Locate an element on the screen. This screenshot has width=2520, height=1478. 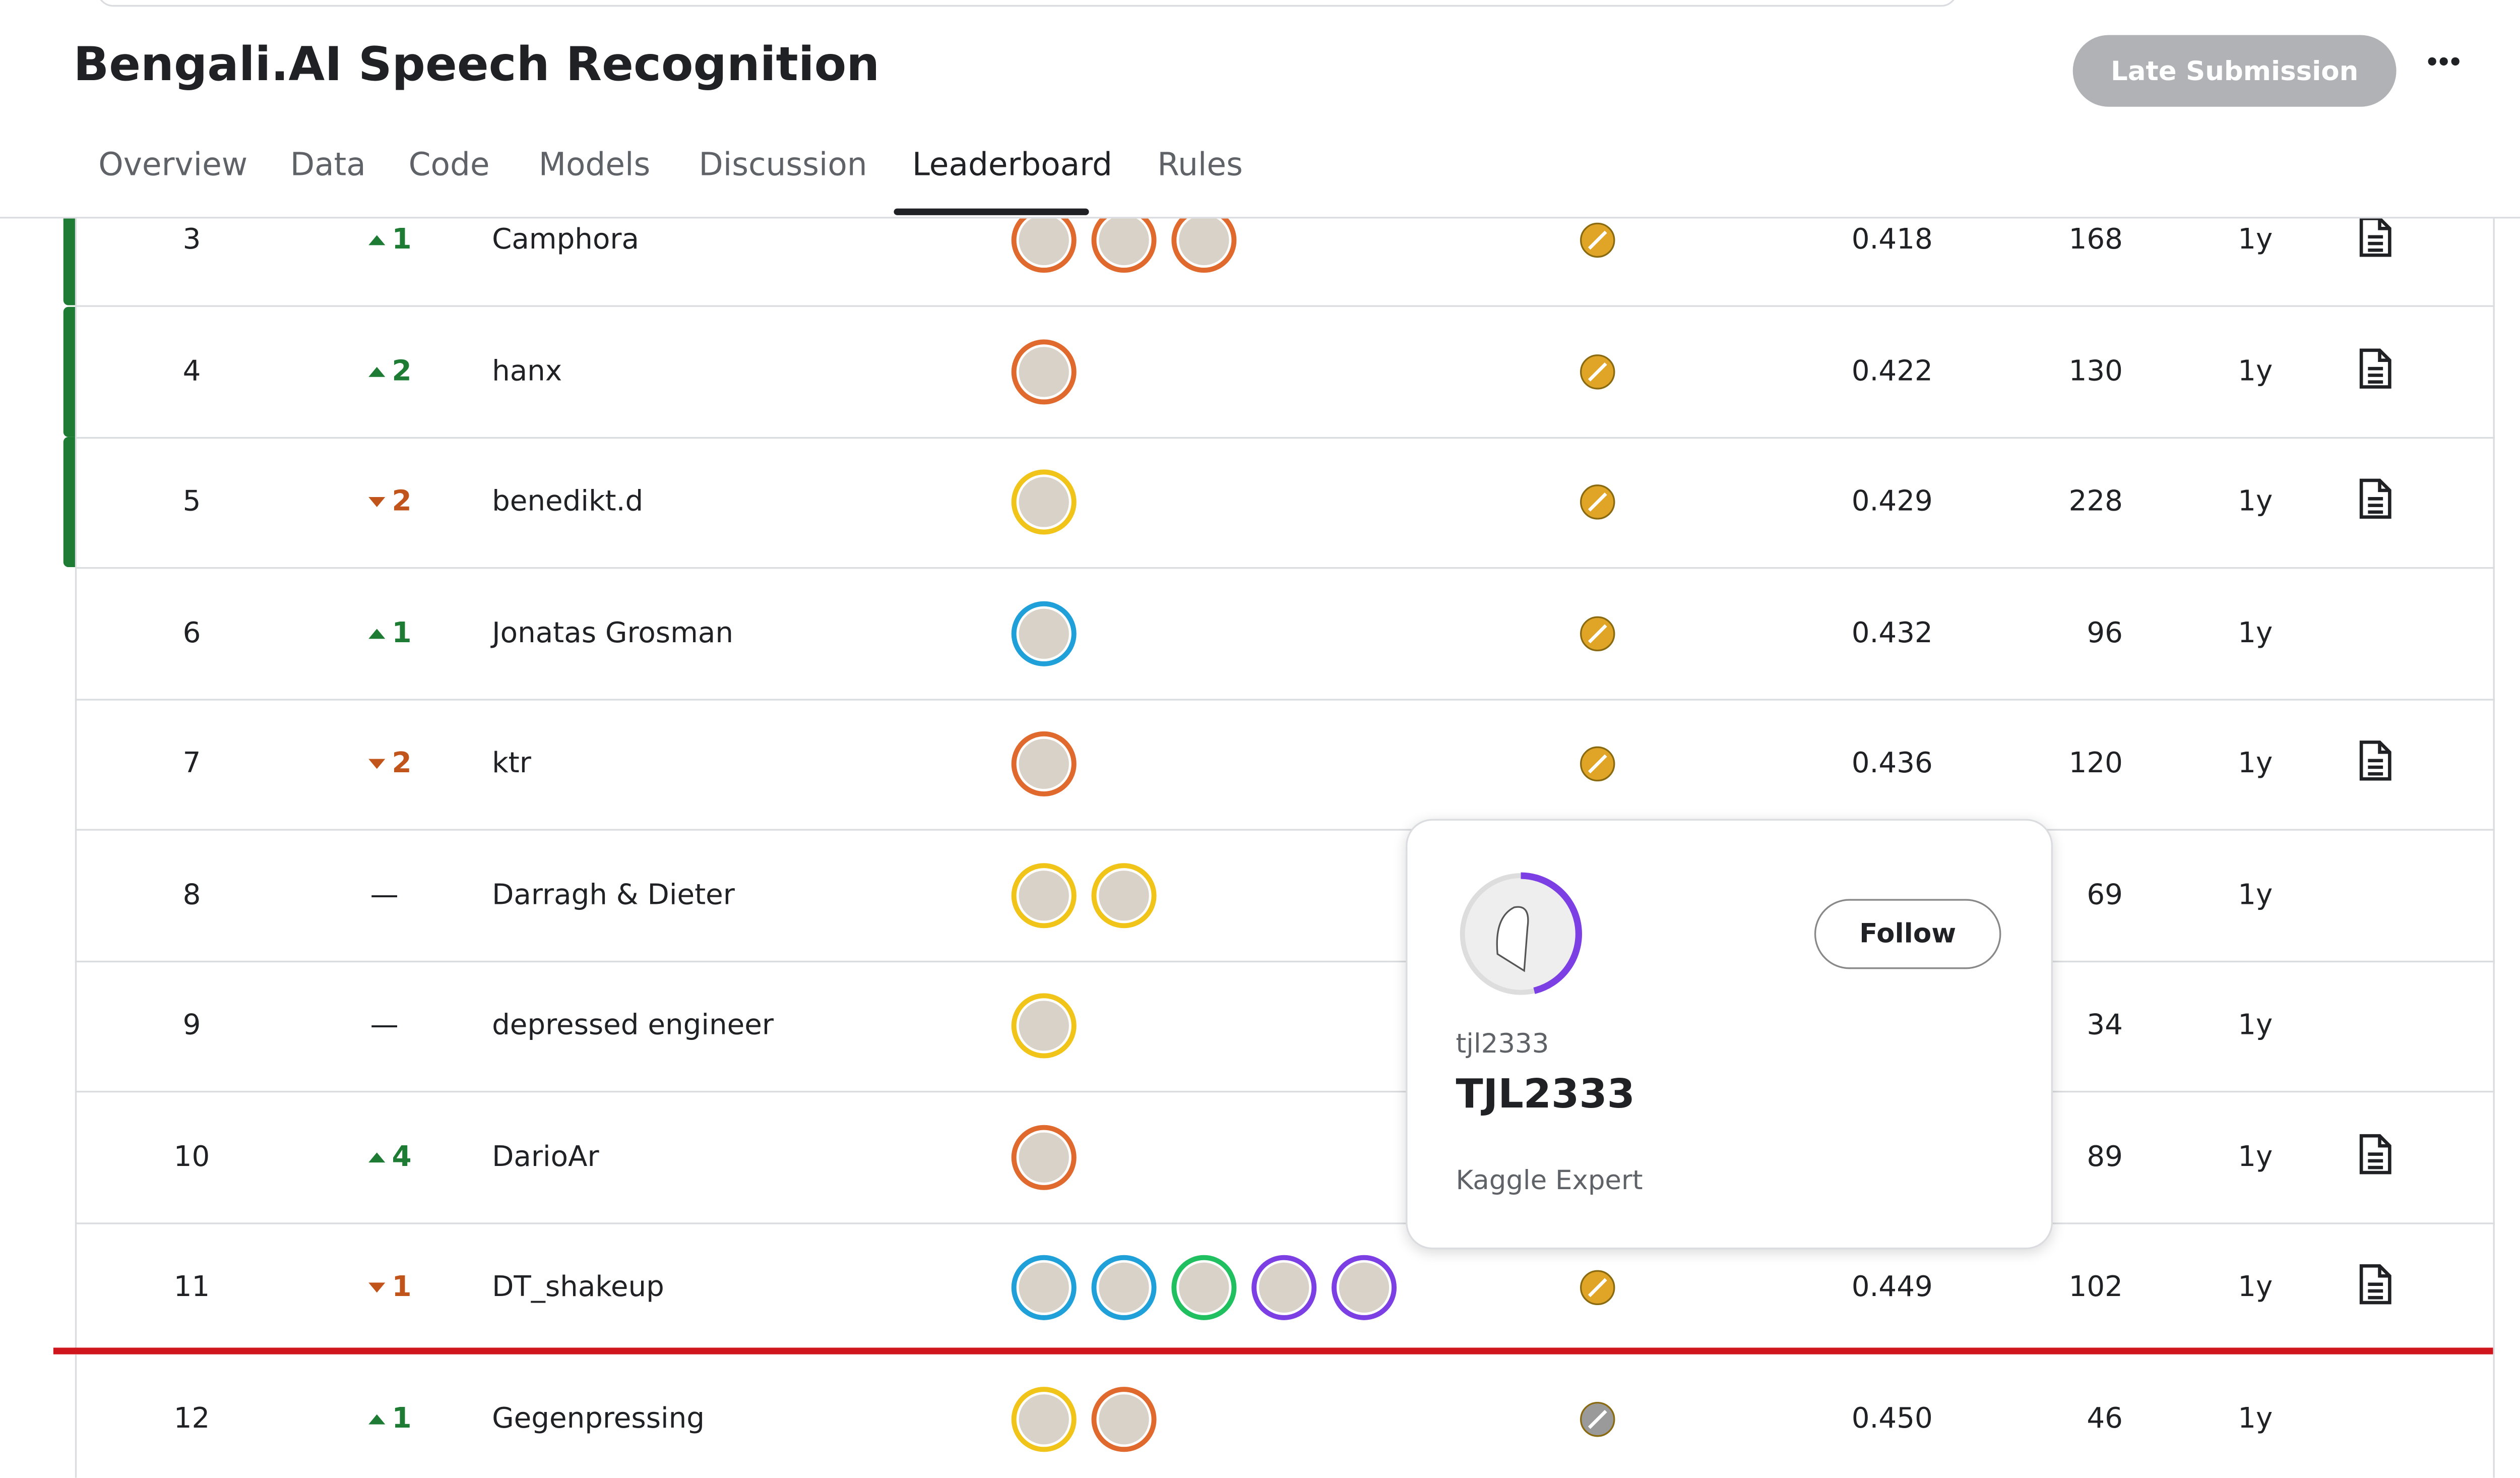
leaderboard-row: 7 2 ktr 0.436 120 1y is located at coordinates (1285, 765).